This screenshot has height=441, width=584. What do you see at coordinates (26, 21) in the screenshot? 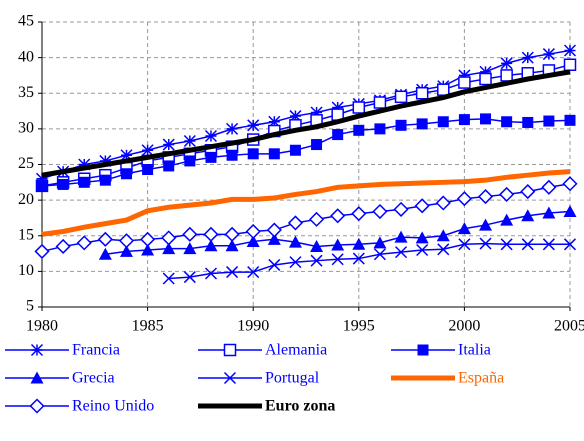
I see `y-tick-label: 45` at bounding box center [26, 21].